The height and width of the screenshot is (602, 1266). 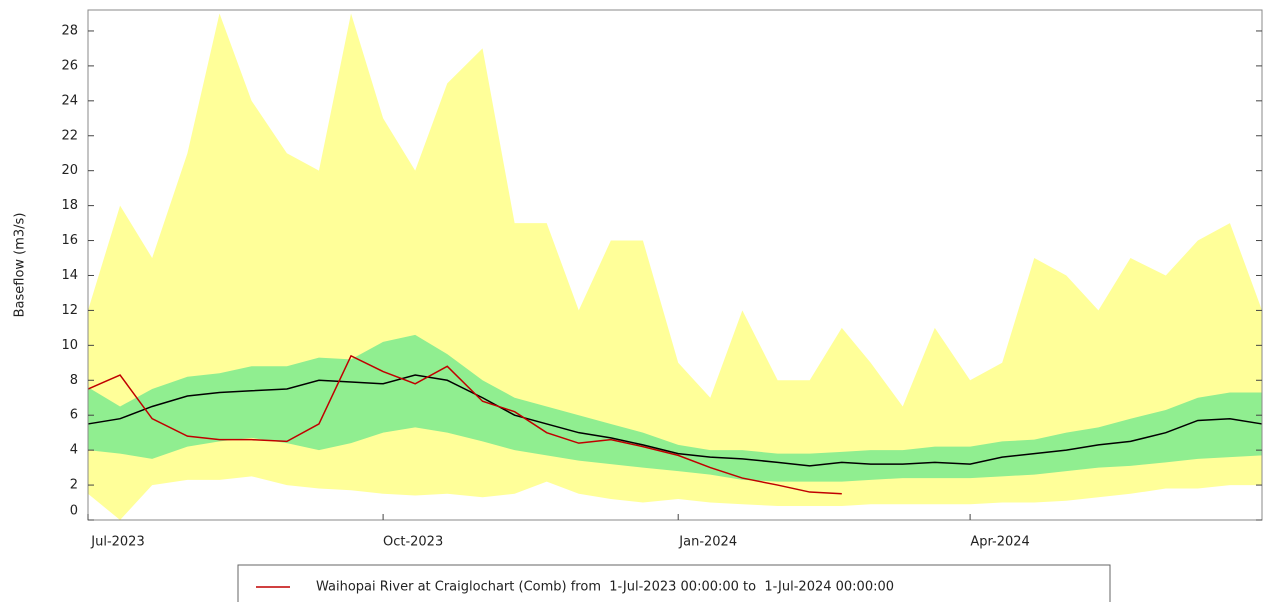 I want to click on y-tick-label: 10, so click(x=69, y=345).